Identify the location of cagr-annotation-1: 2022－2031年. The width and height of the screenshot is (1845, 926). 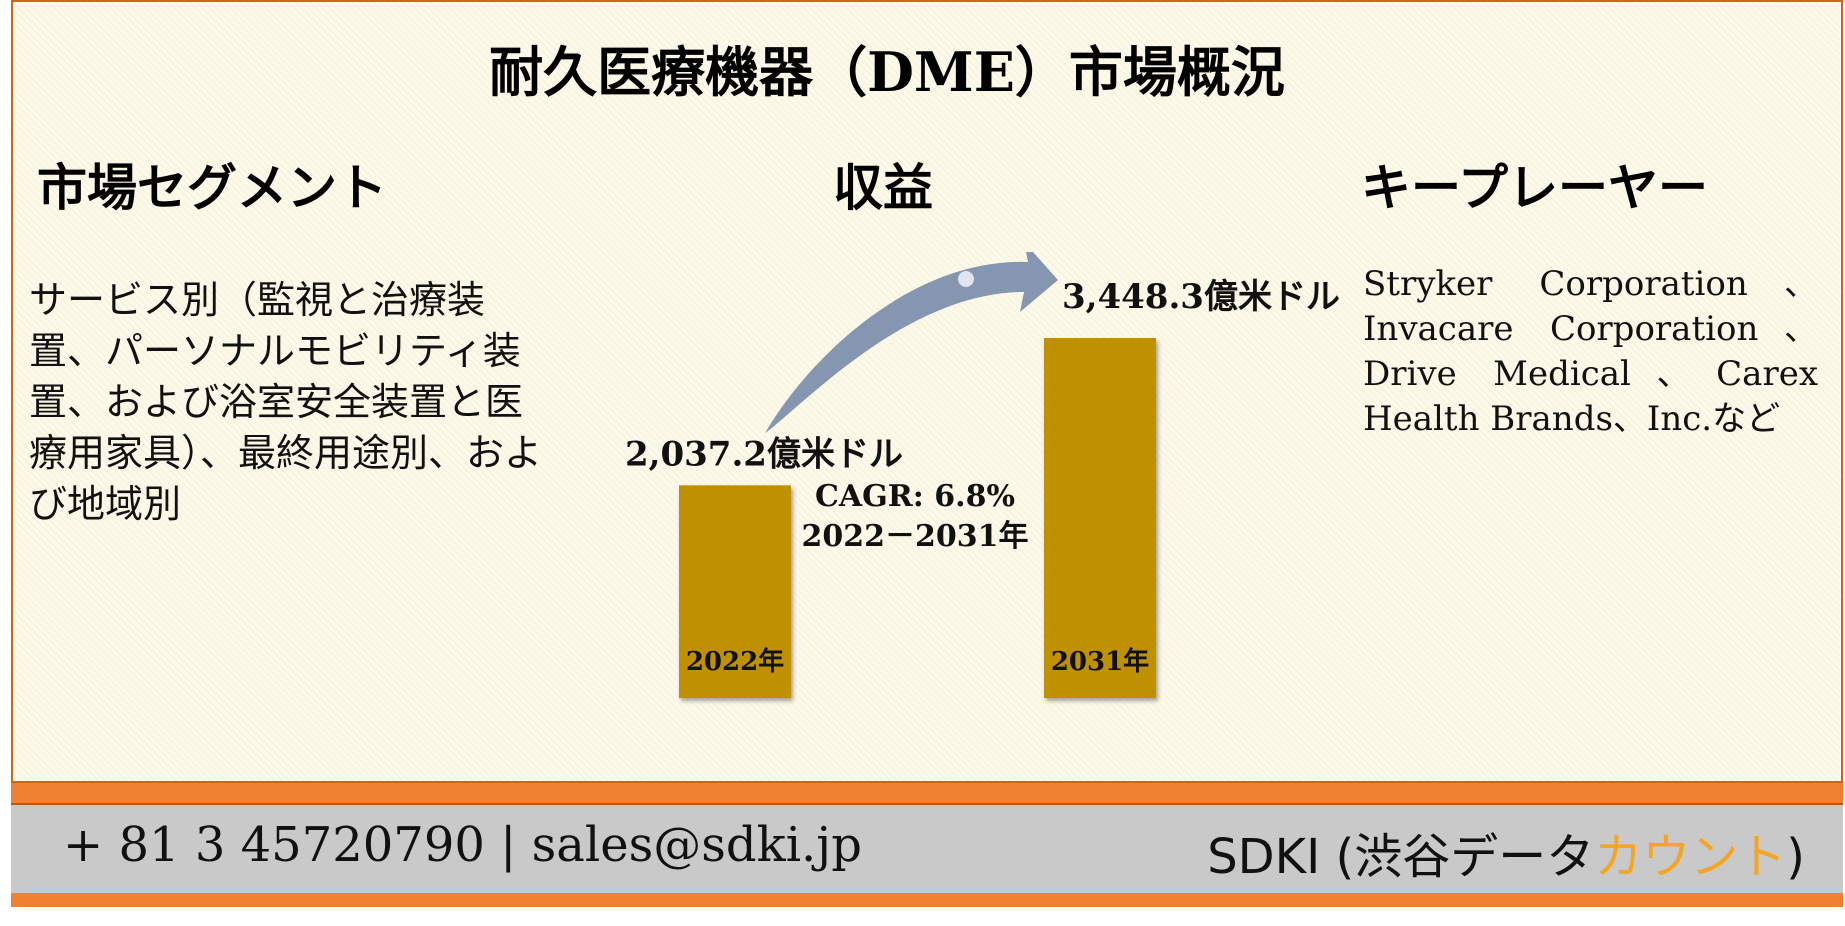
(915, 536).